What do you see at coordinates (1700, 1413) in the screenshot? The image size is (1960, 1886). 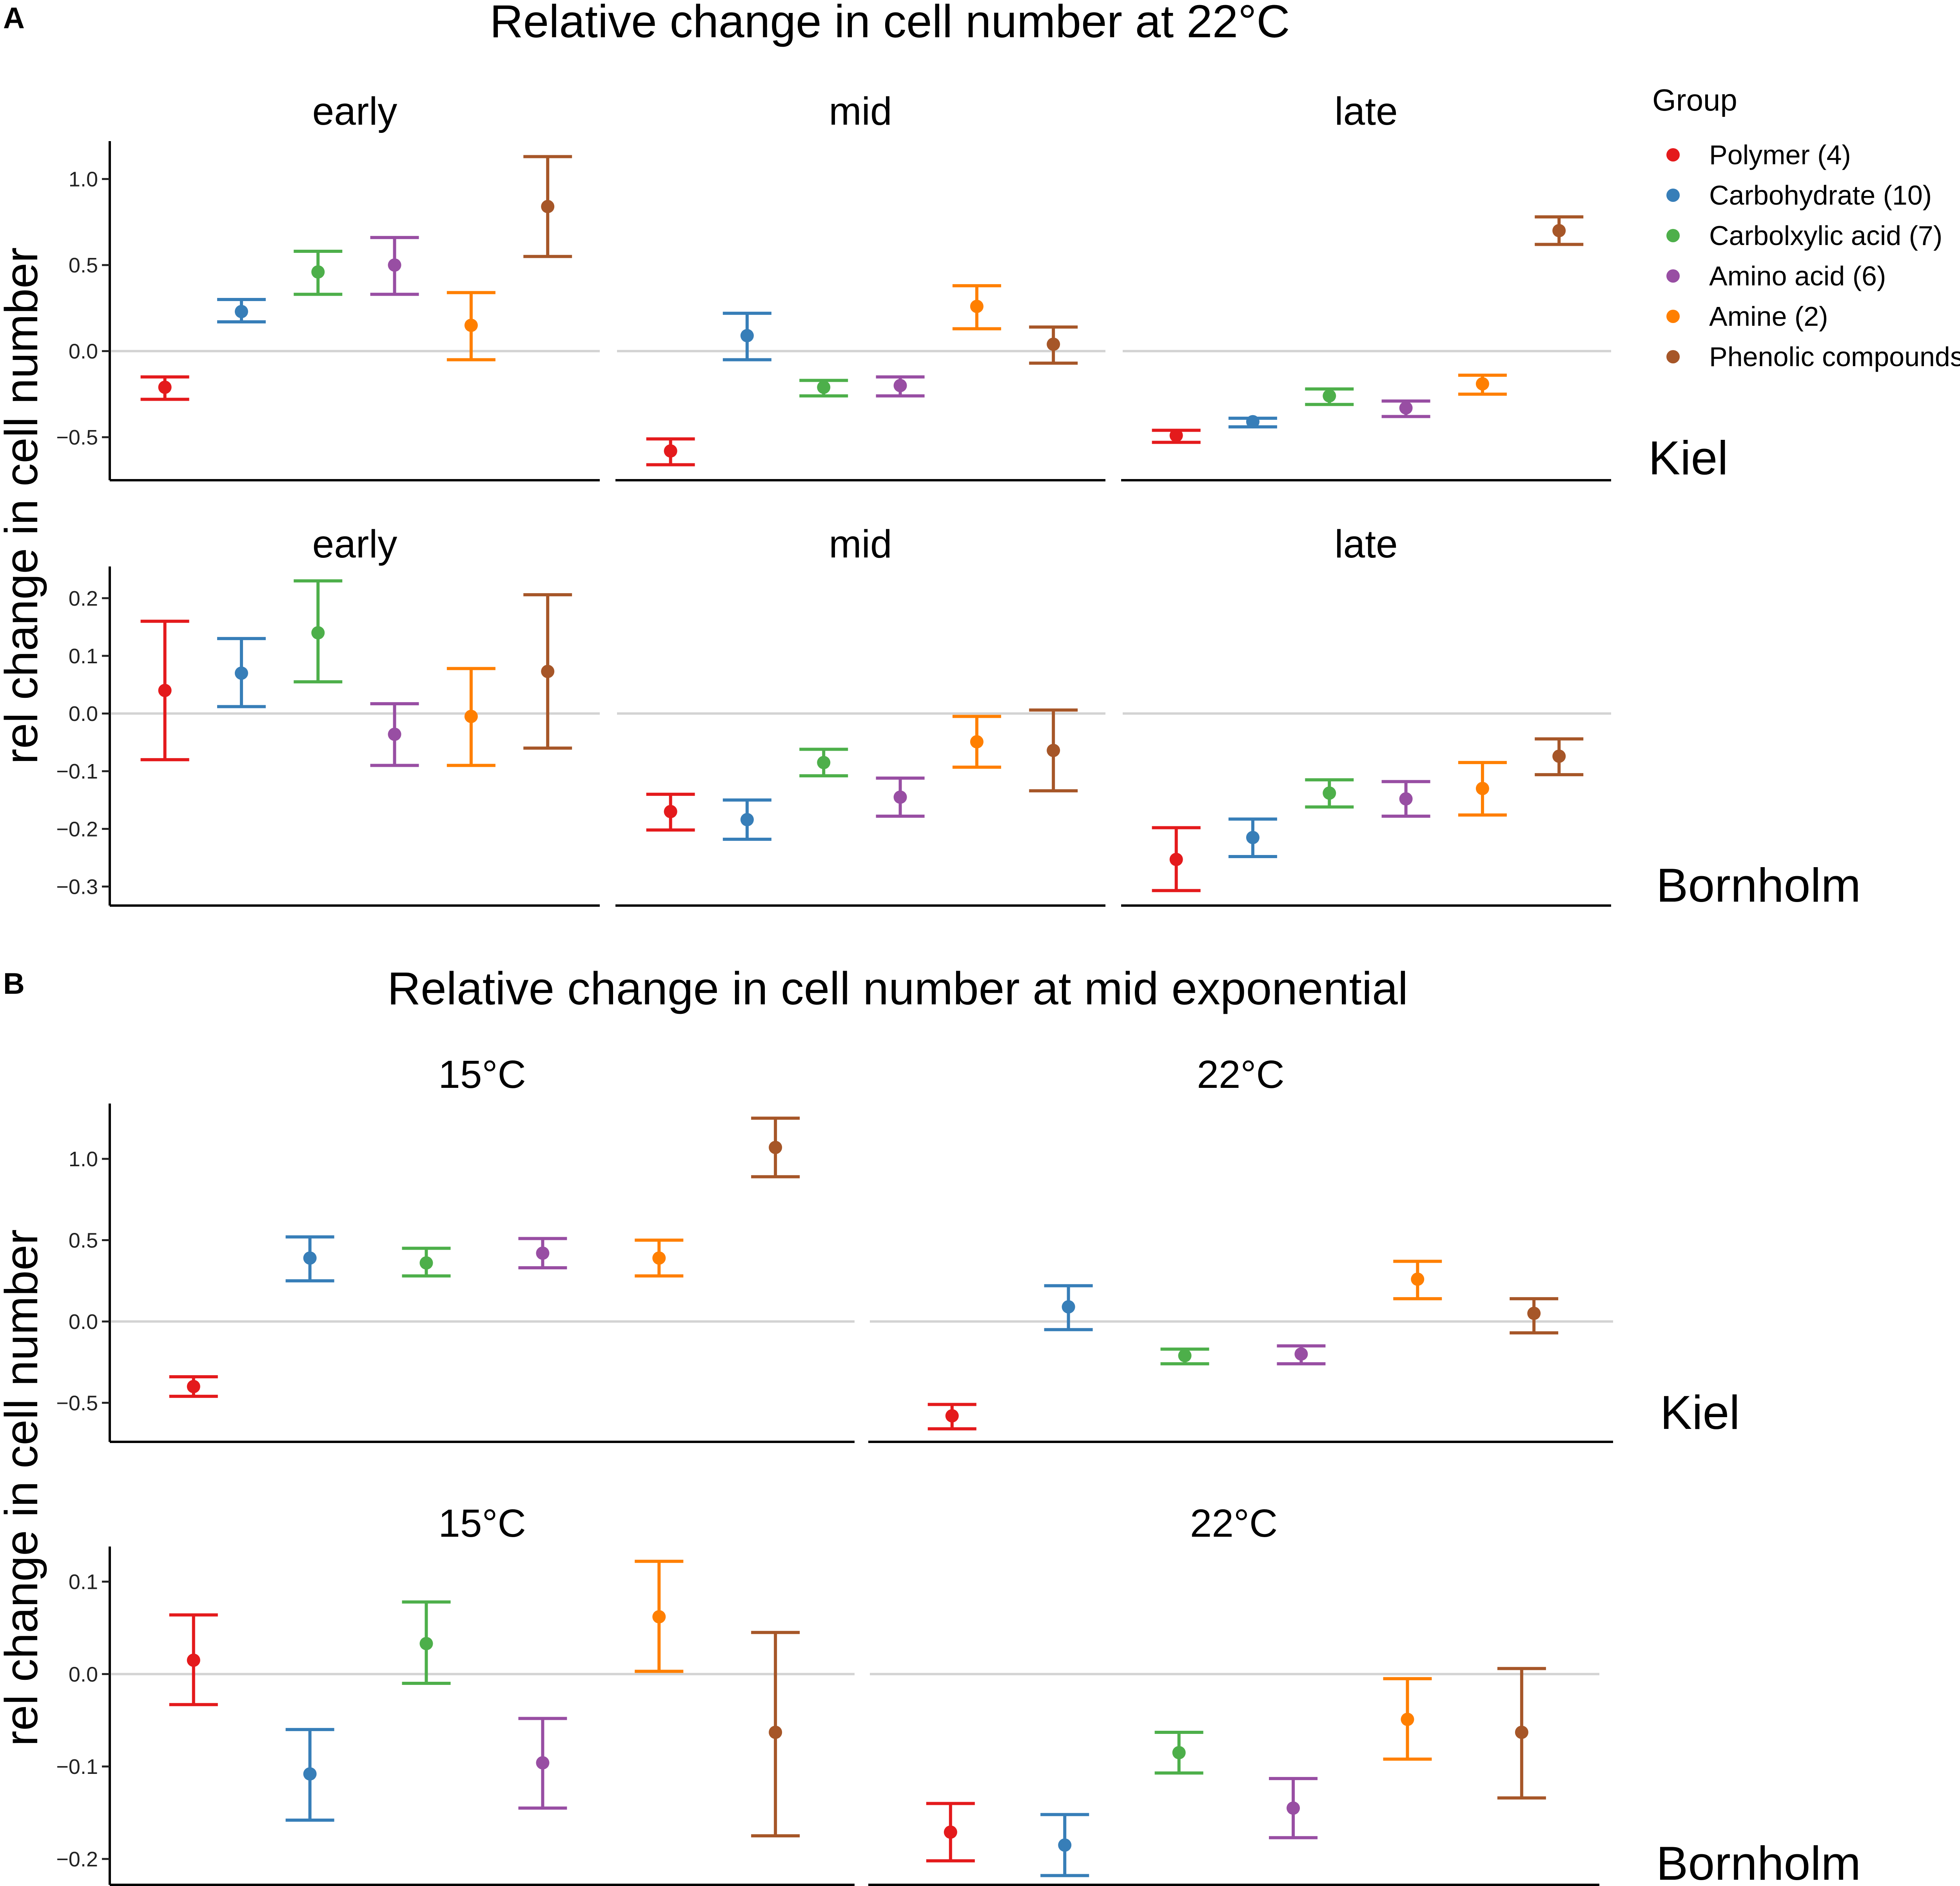 I see `facet-label-kiel-b: Kiel` at bounding box center [1700, 1413].